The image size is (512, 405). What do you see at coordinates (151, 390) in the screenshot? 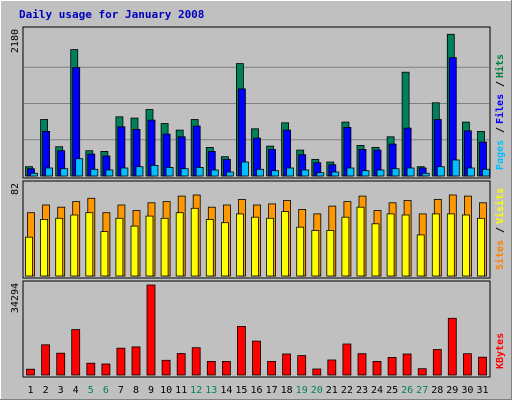
I see `x-tick-9: 9` at bounding box center [151, 390].